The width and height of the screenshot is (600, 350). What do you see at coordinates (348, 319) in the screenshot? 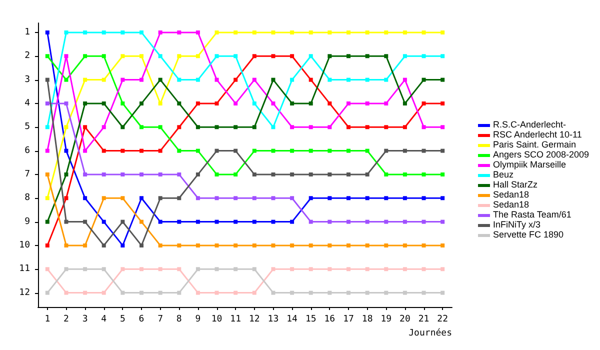
I see `x-tick-label: 17` at bounding box center [348, 319].